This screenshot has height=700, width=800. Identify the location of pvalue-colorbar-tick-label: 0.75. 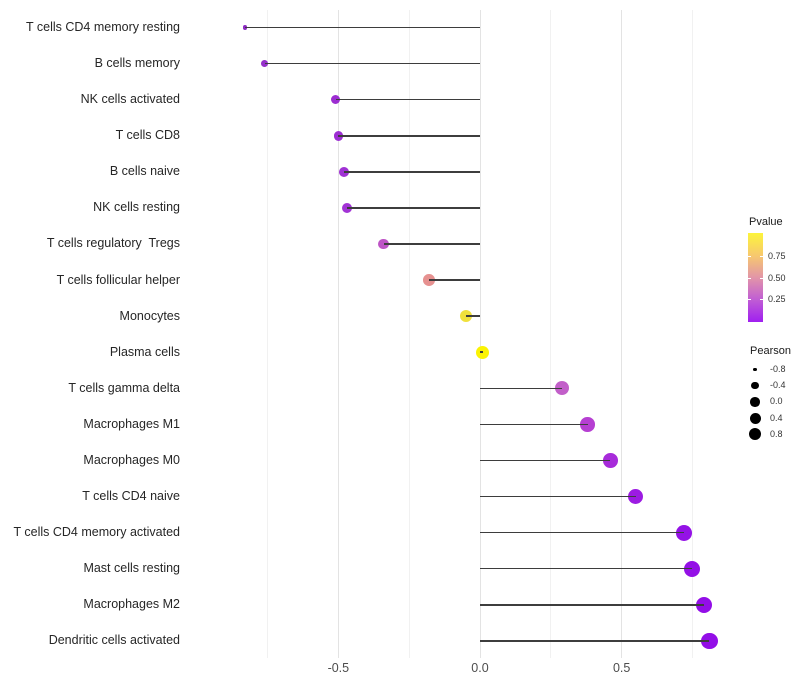
(777, 256).